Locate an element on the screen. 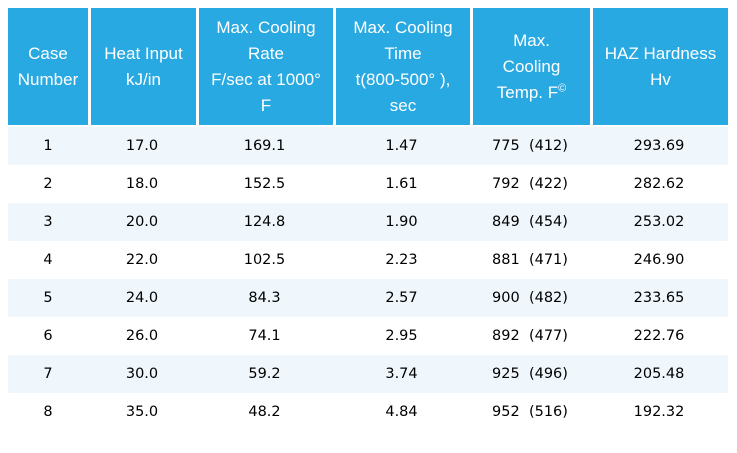 The width and height of the screenshot is (737, 453). column-header-line: HAZ Hardness is located at coordinates (660, 53).